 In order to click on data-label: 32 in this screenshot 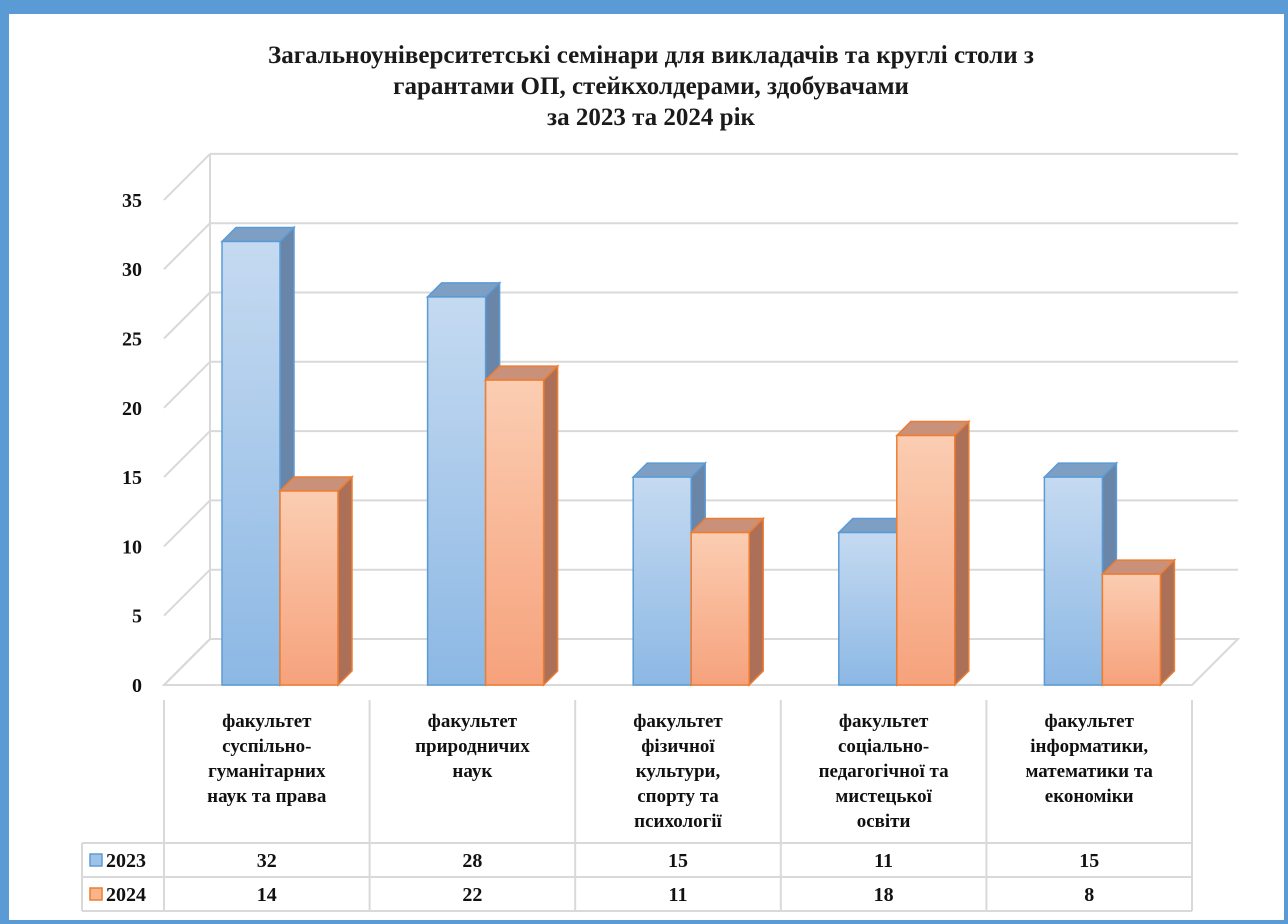, I will do `click(267, 861)`.